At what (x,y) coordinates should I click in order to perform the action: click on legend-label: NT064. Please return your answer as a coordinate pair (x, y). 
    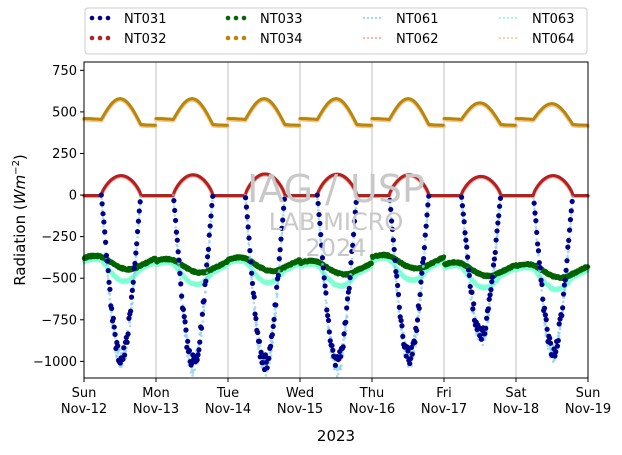
    Looking at the image, I should click on (553, 39).